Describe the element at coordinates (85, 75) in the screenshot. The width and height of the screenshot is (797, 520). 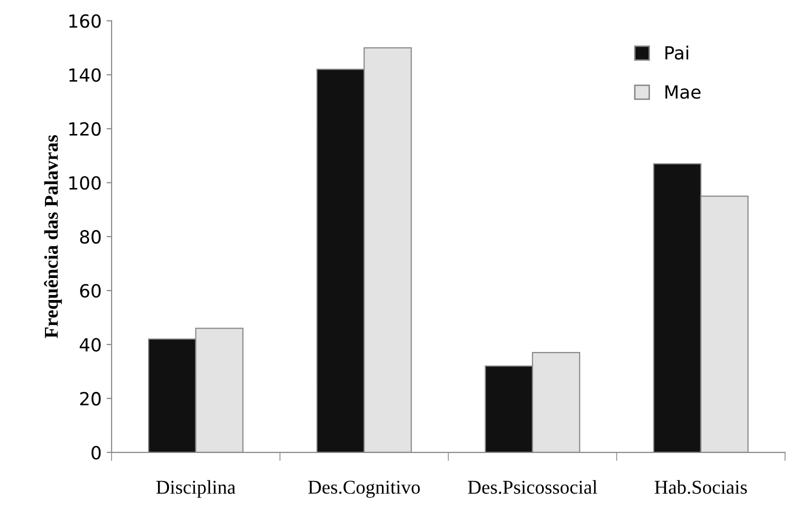
I see `y-tick-label: 140` at that location.